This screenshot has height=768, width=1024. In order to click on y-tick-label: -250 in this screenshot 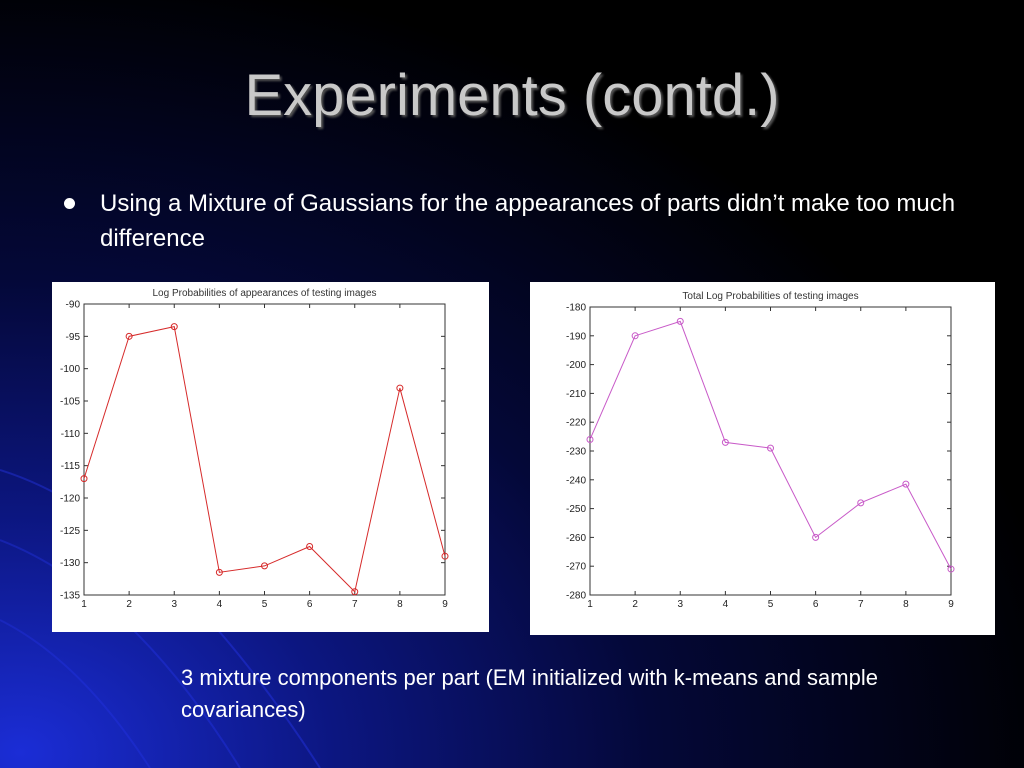, I will do `click(576, 509)`.